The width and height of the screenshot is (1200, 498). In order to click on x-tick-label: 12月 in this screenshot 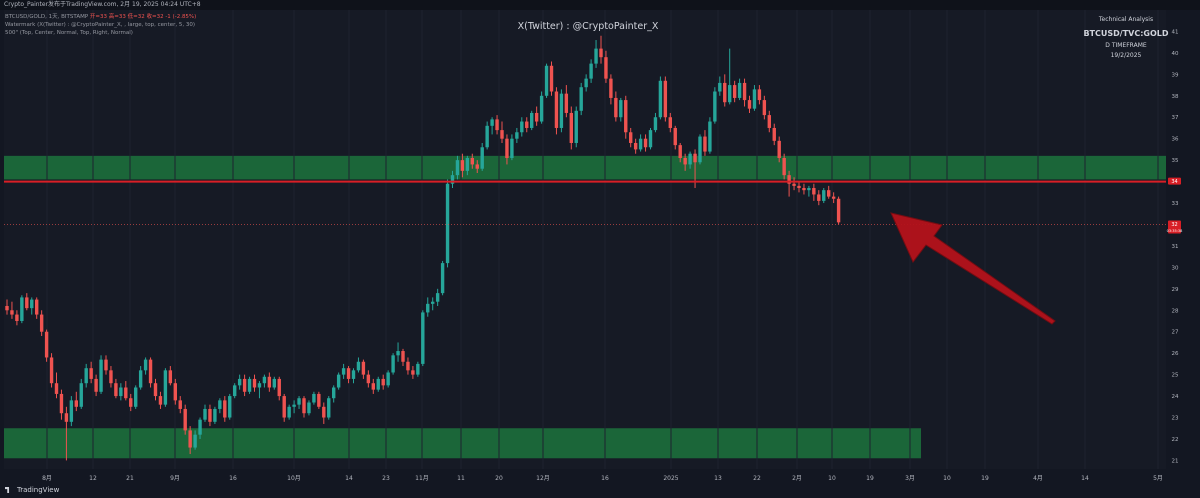, I will do `click(543, 478)`.